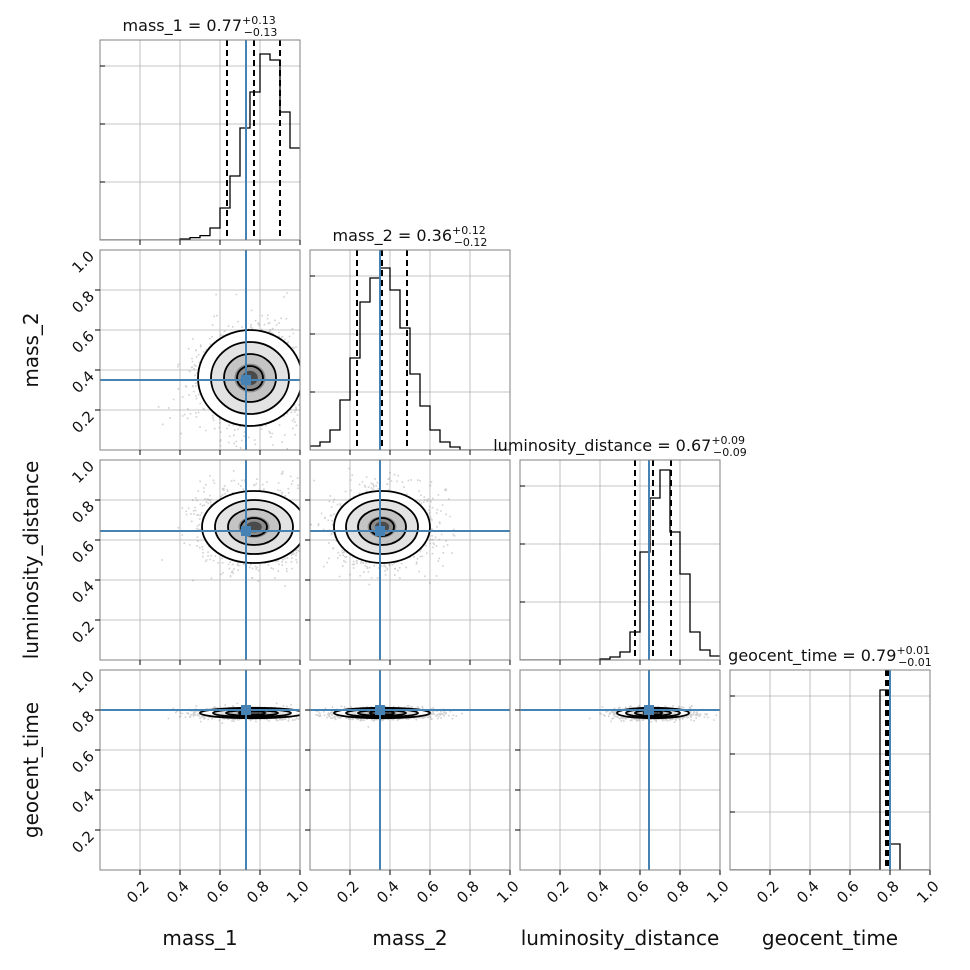 Image resolution: width=970 pixels, height=970 pixels. I want to click on histogram-geocent_time, so click(830, 779).